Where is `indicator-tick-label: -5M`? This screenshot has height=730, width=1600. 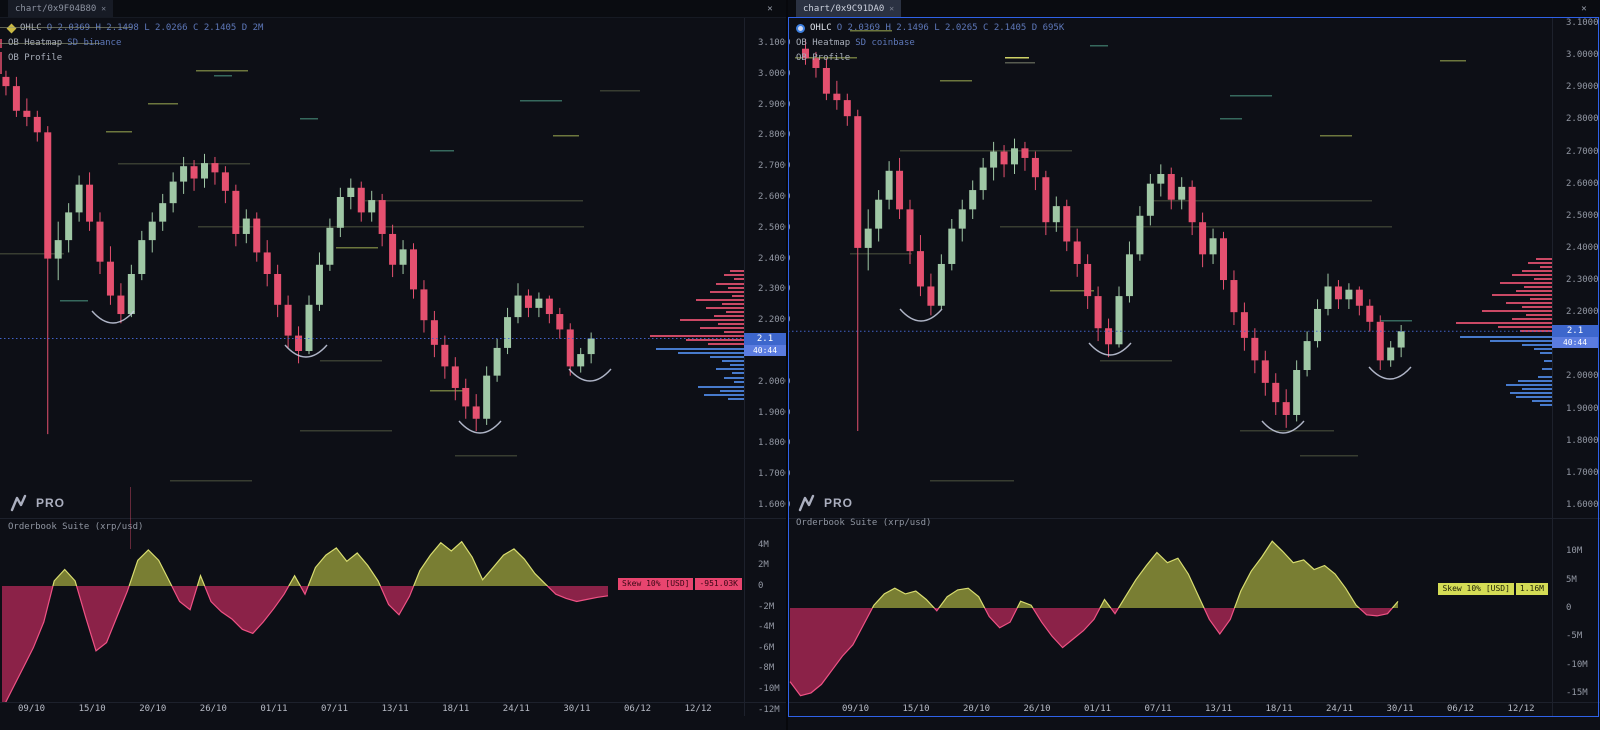 indicator-tick-label: -5M is located at coordinates (1574, 636).